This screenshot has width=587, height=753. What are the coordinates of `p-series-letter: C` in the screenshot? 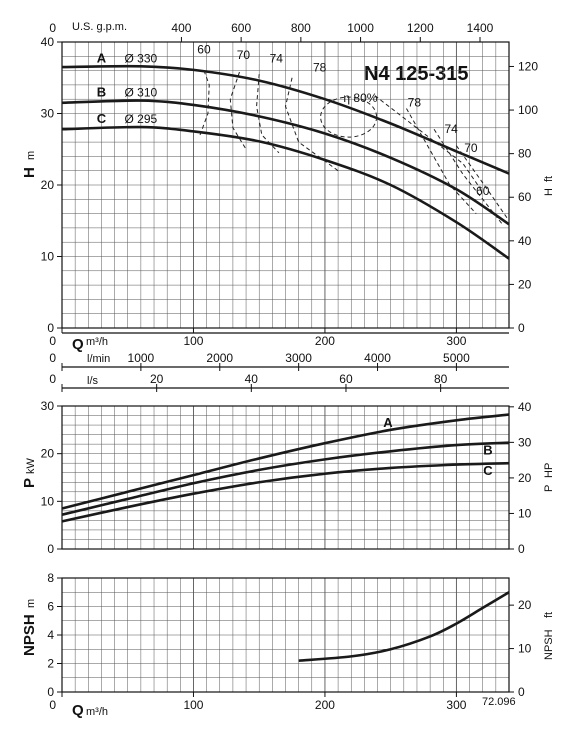 It's located at (488, 470).